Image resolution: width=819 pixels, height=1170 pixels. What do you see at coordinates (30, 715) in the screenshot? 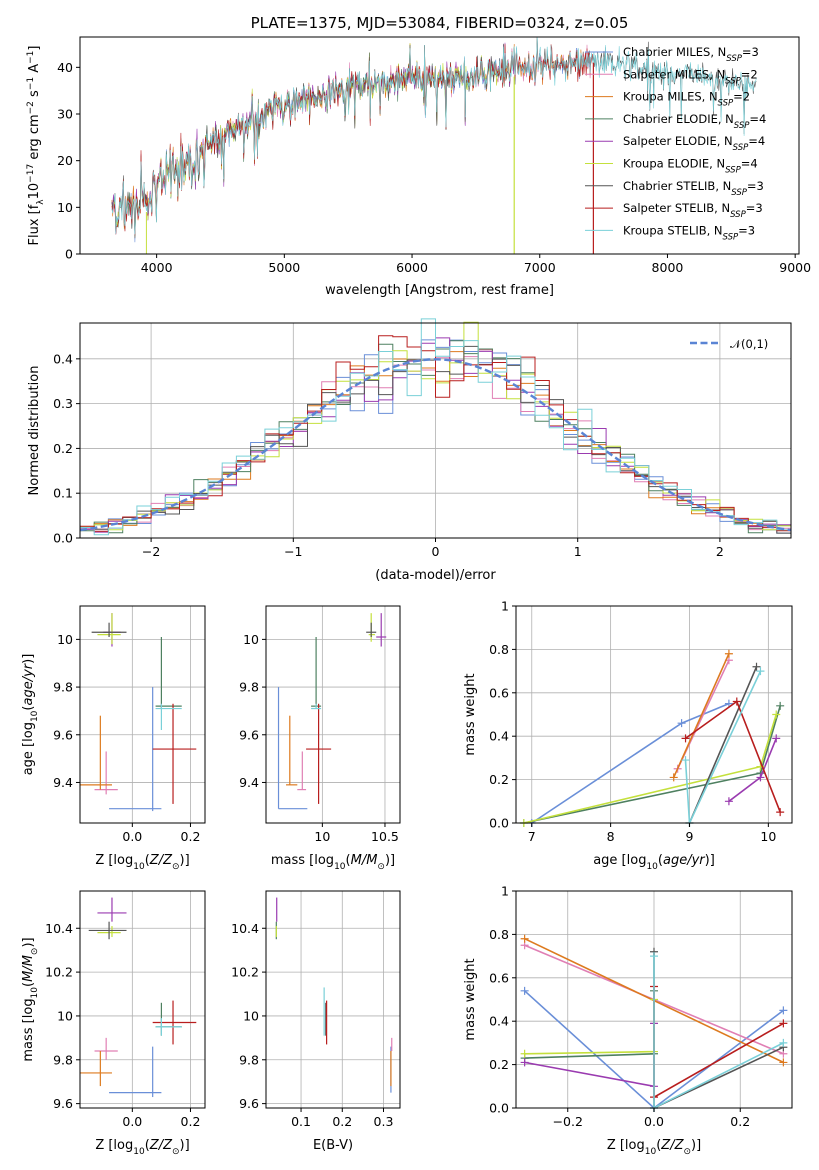
I see `y-axis-label: age [log10(age/yr)]` at bounding box center [30, 715].